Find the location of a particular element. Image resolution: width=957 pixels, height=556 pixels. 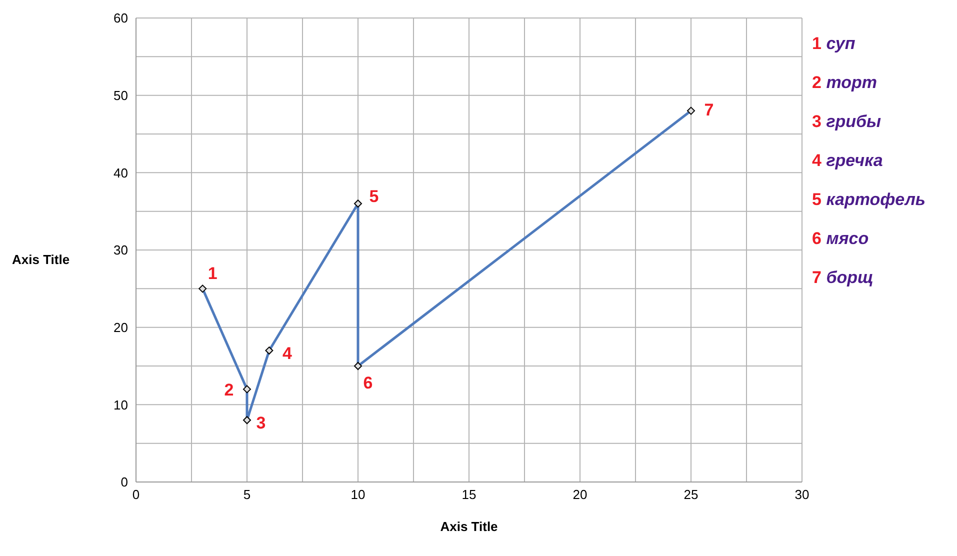

x-tick-label: 0 is located at coordinates (136, 494).